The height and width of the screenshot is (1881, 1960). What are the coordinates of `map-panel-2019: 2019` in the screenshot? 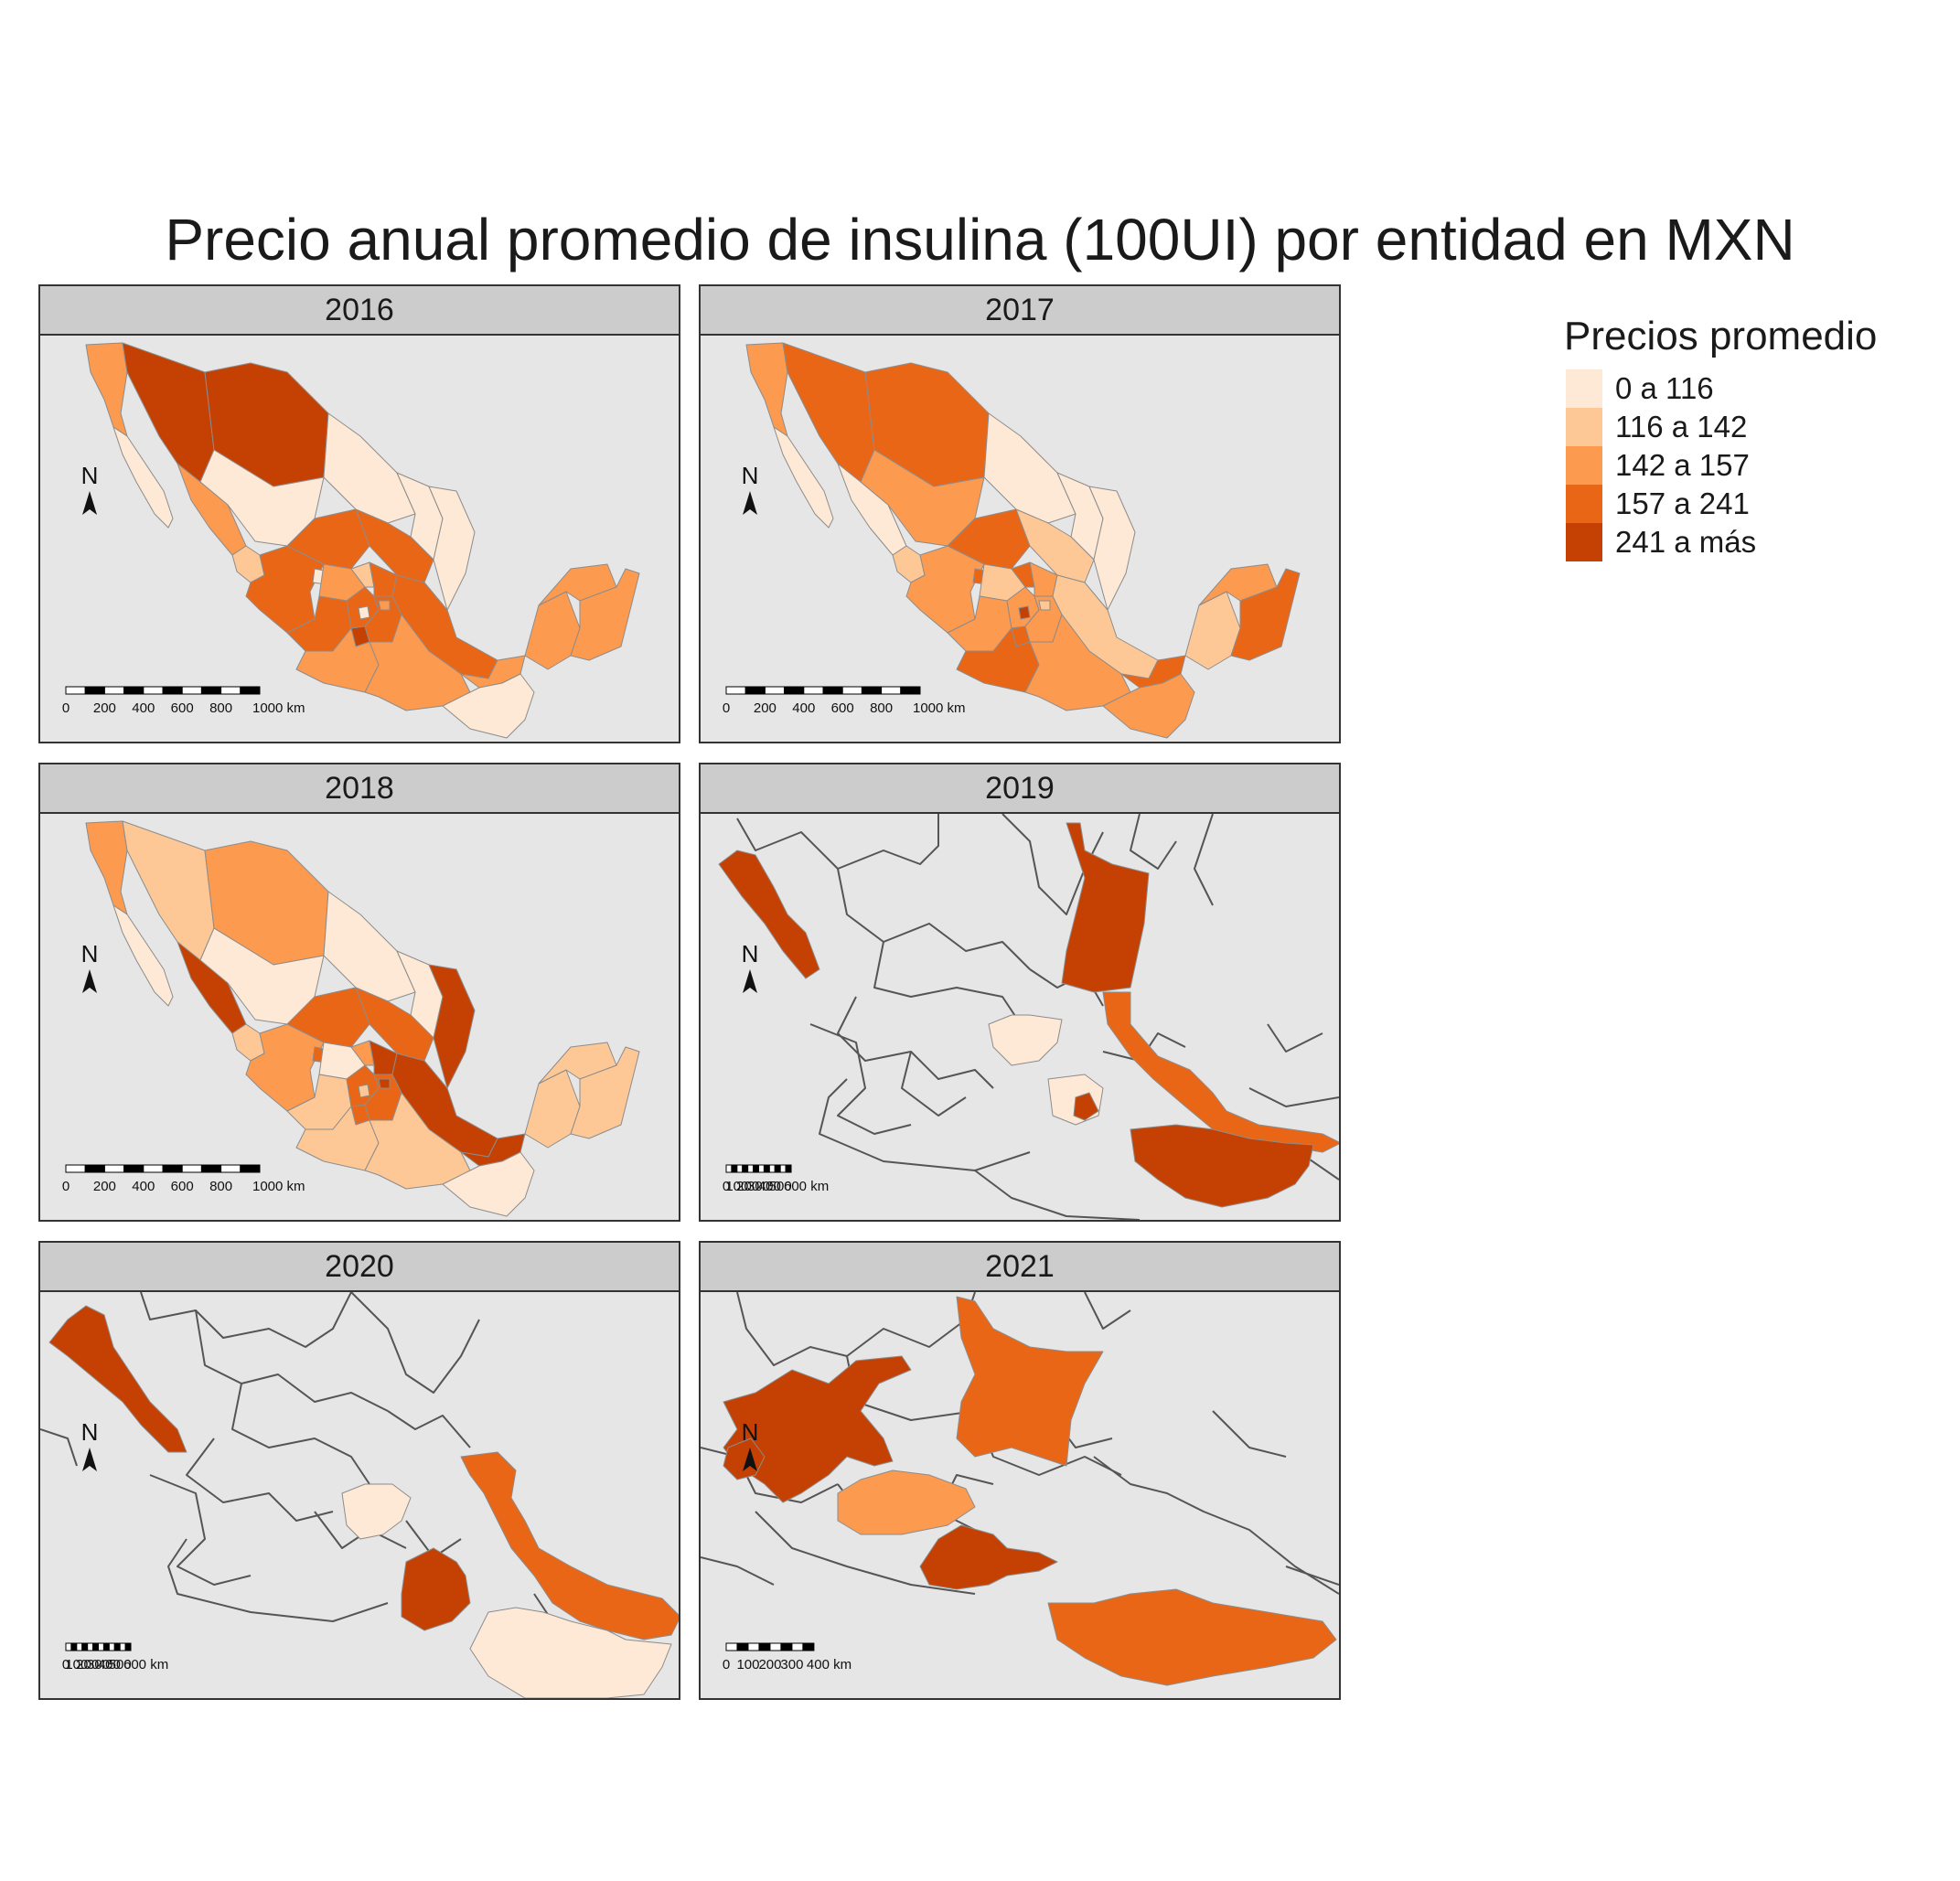 It's located at (1020, 992).